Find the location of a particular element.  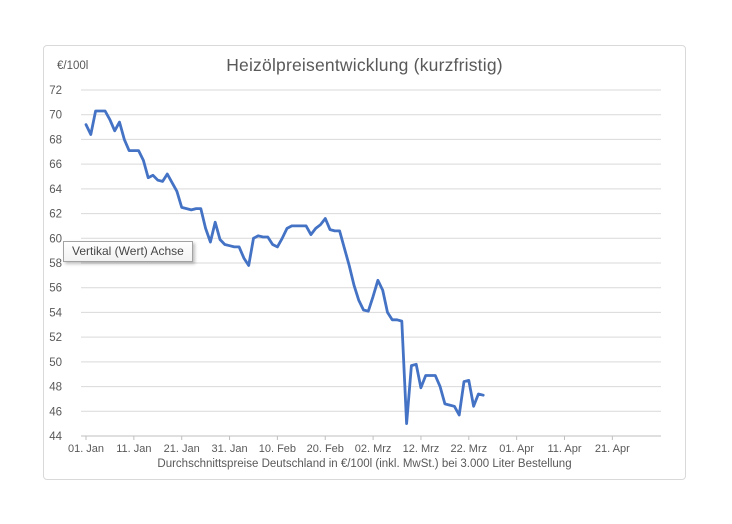

y-tick-label: 56 is located at coordinates (55, 289).